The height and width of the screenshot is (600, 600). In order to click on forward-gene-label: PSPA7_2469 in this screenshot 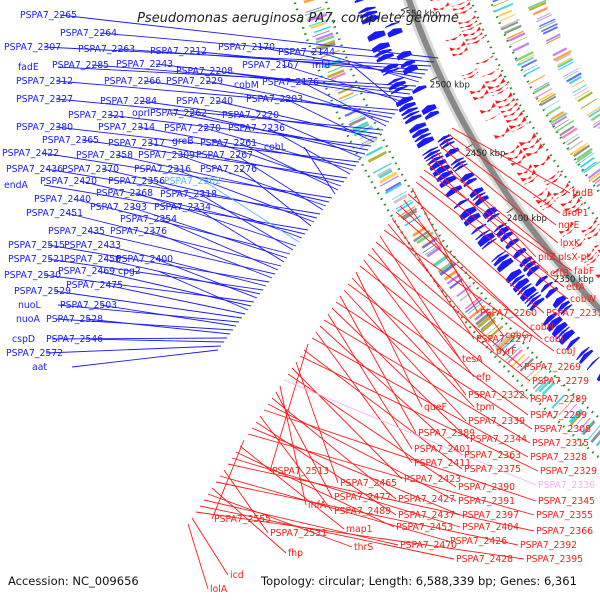, I will do `click(86, 271)`.